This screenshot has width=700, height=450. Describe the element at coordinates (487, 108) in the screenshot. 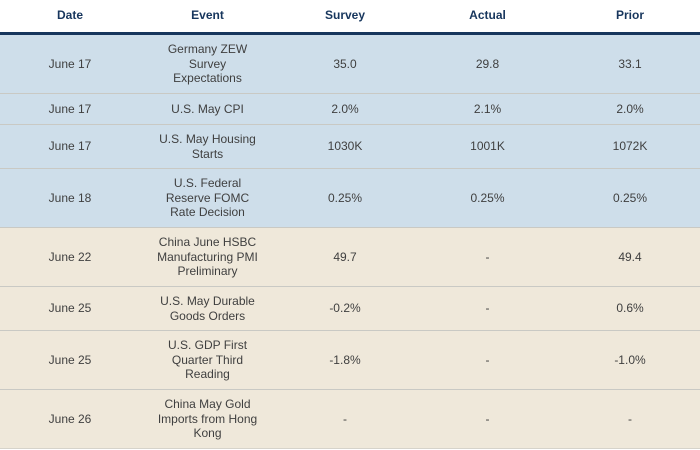

I see `cell-actual: 2.1%` at that location.